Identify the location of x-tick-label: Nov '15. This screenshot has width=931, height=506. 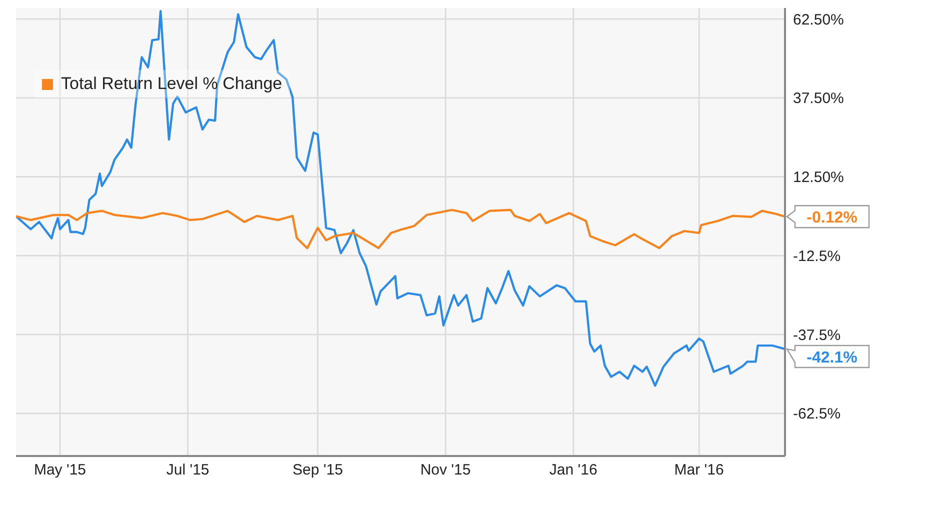
(445, 470).